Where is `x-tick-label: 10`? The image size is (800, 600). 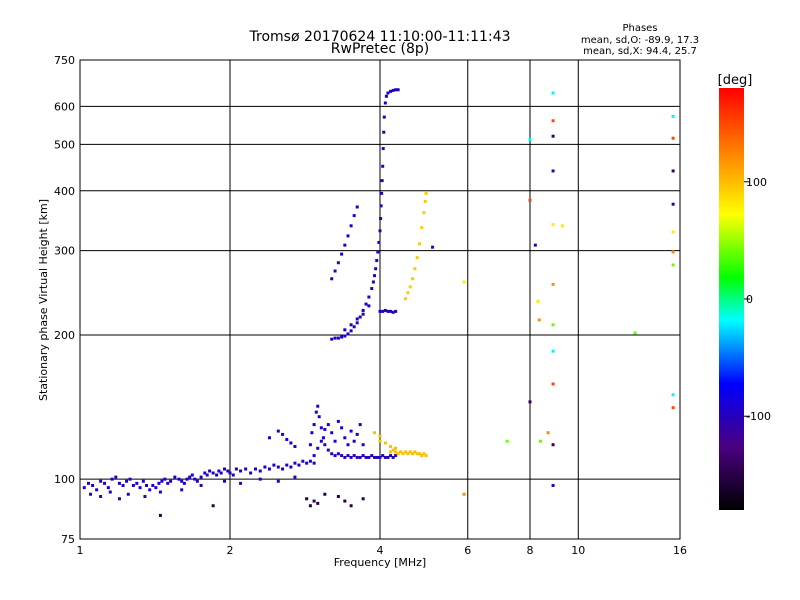 x-tick-label: 10 is located at coordinates (578, 550).